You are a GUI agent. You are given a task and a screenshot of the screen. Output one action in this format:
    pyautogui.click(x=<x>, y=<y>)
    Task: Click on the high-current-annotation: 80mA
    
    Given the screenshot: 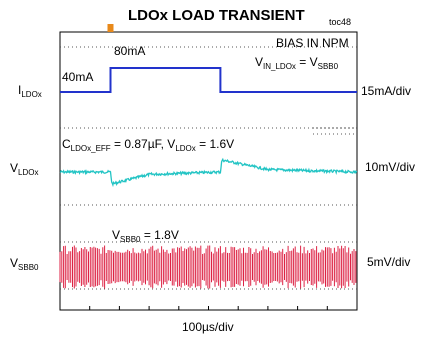 What is the action you would take?
    pyautogui.click(x=130, y=51)
    